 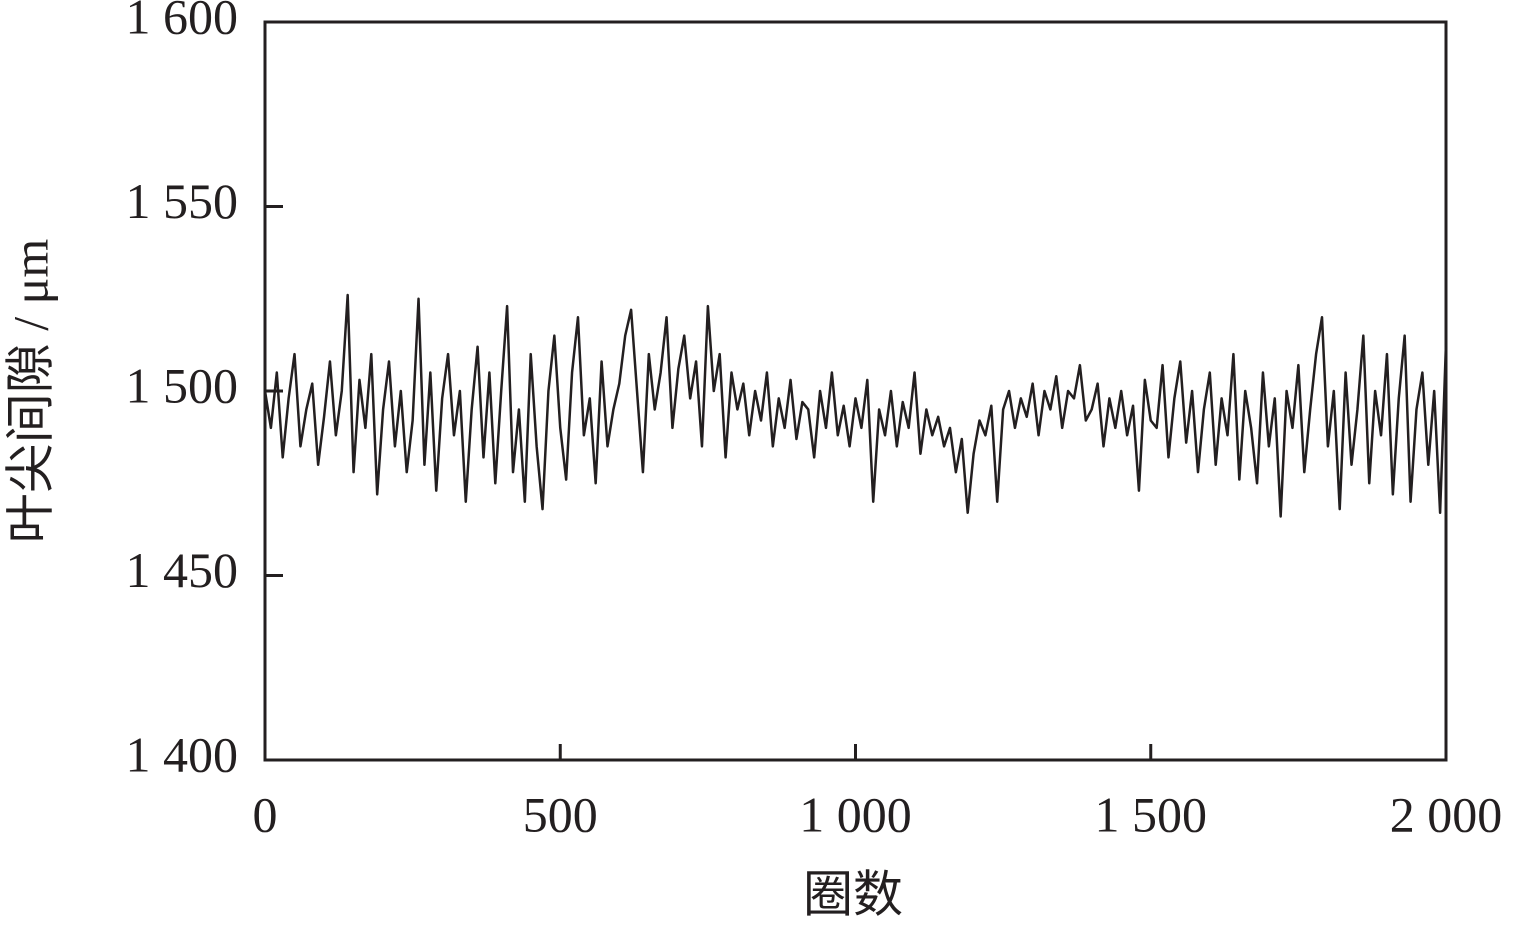 What do you see at coordinates (560, 814) in the screenshot?
I see `x-tick-label: 500` at bounding box center [560, 814].